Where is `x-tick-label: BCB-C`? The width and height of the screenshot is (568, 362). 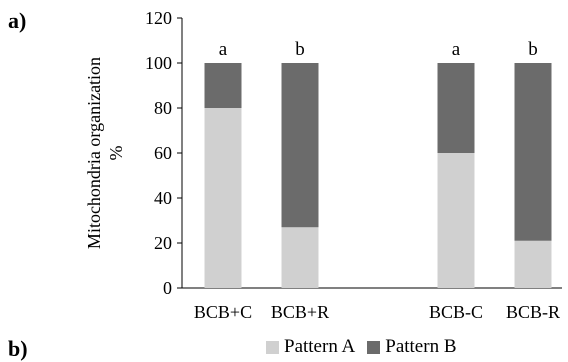 x-tick-label: BCB-C is located at coordinates (456, 312).